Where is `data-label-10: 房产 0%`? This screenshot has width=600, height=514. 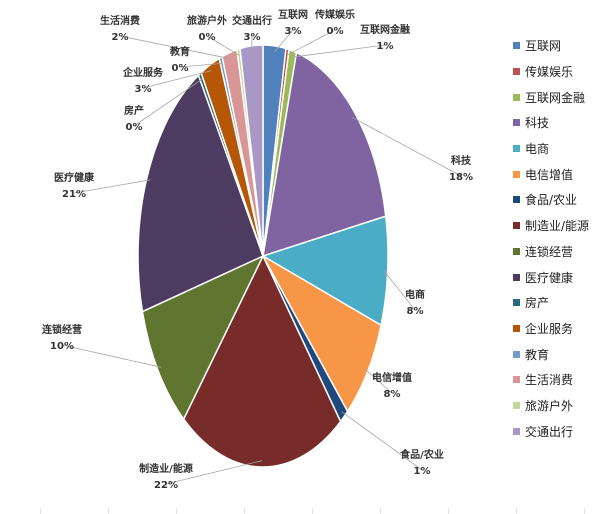 data-label-10: 房产 0% is located at coordinates (134, 118).